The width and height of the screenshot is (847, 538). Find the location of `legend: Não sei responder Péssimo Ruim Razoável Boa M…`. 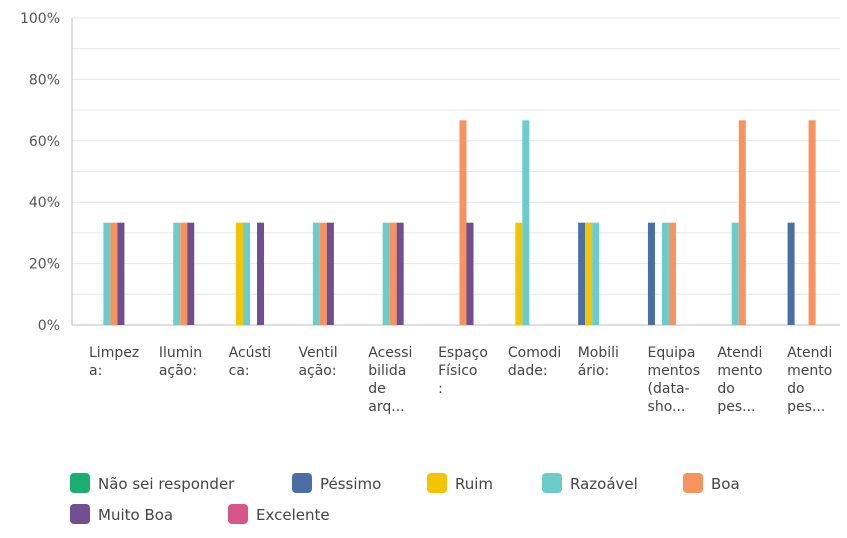

legend: Não sei responder Péssimo Ruim Razoável Boa M… is located at coordinates (405, 498).